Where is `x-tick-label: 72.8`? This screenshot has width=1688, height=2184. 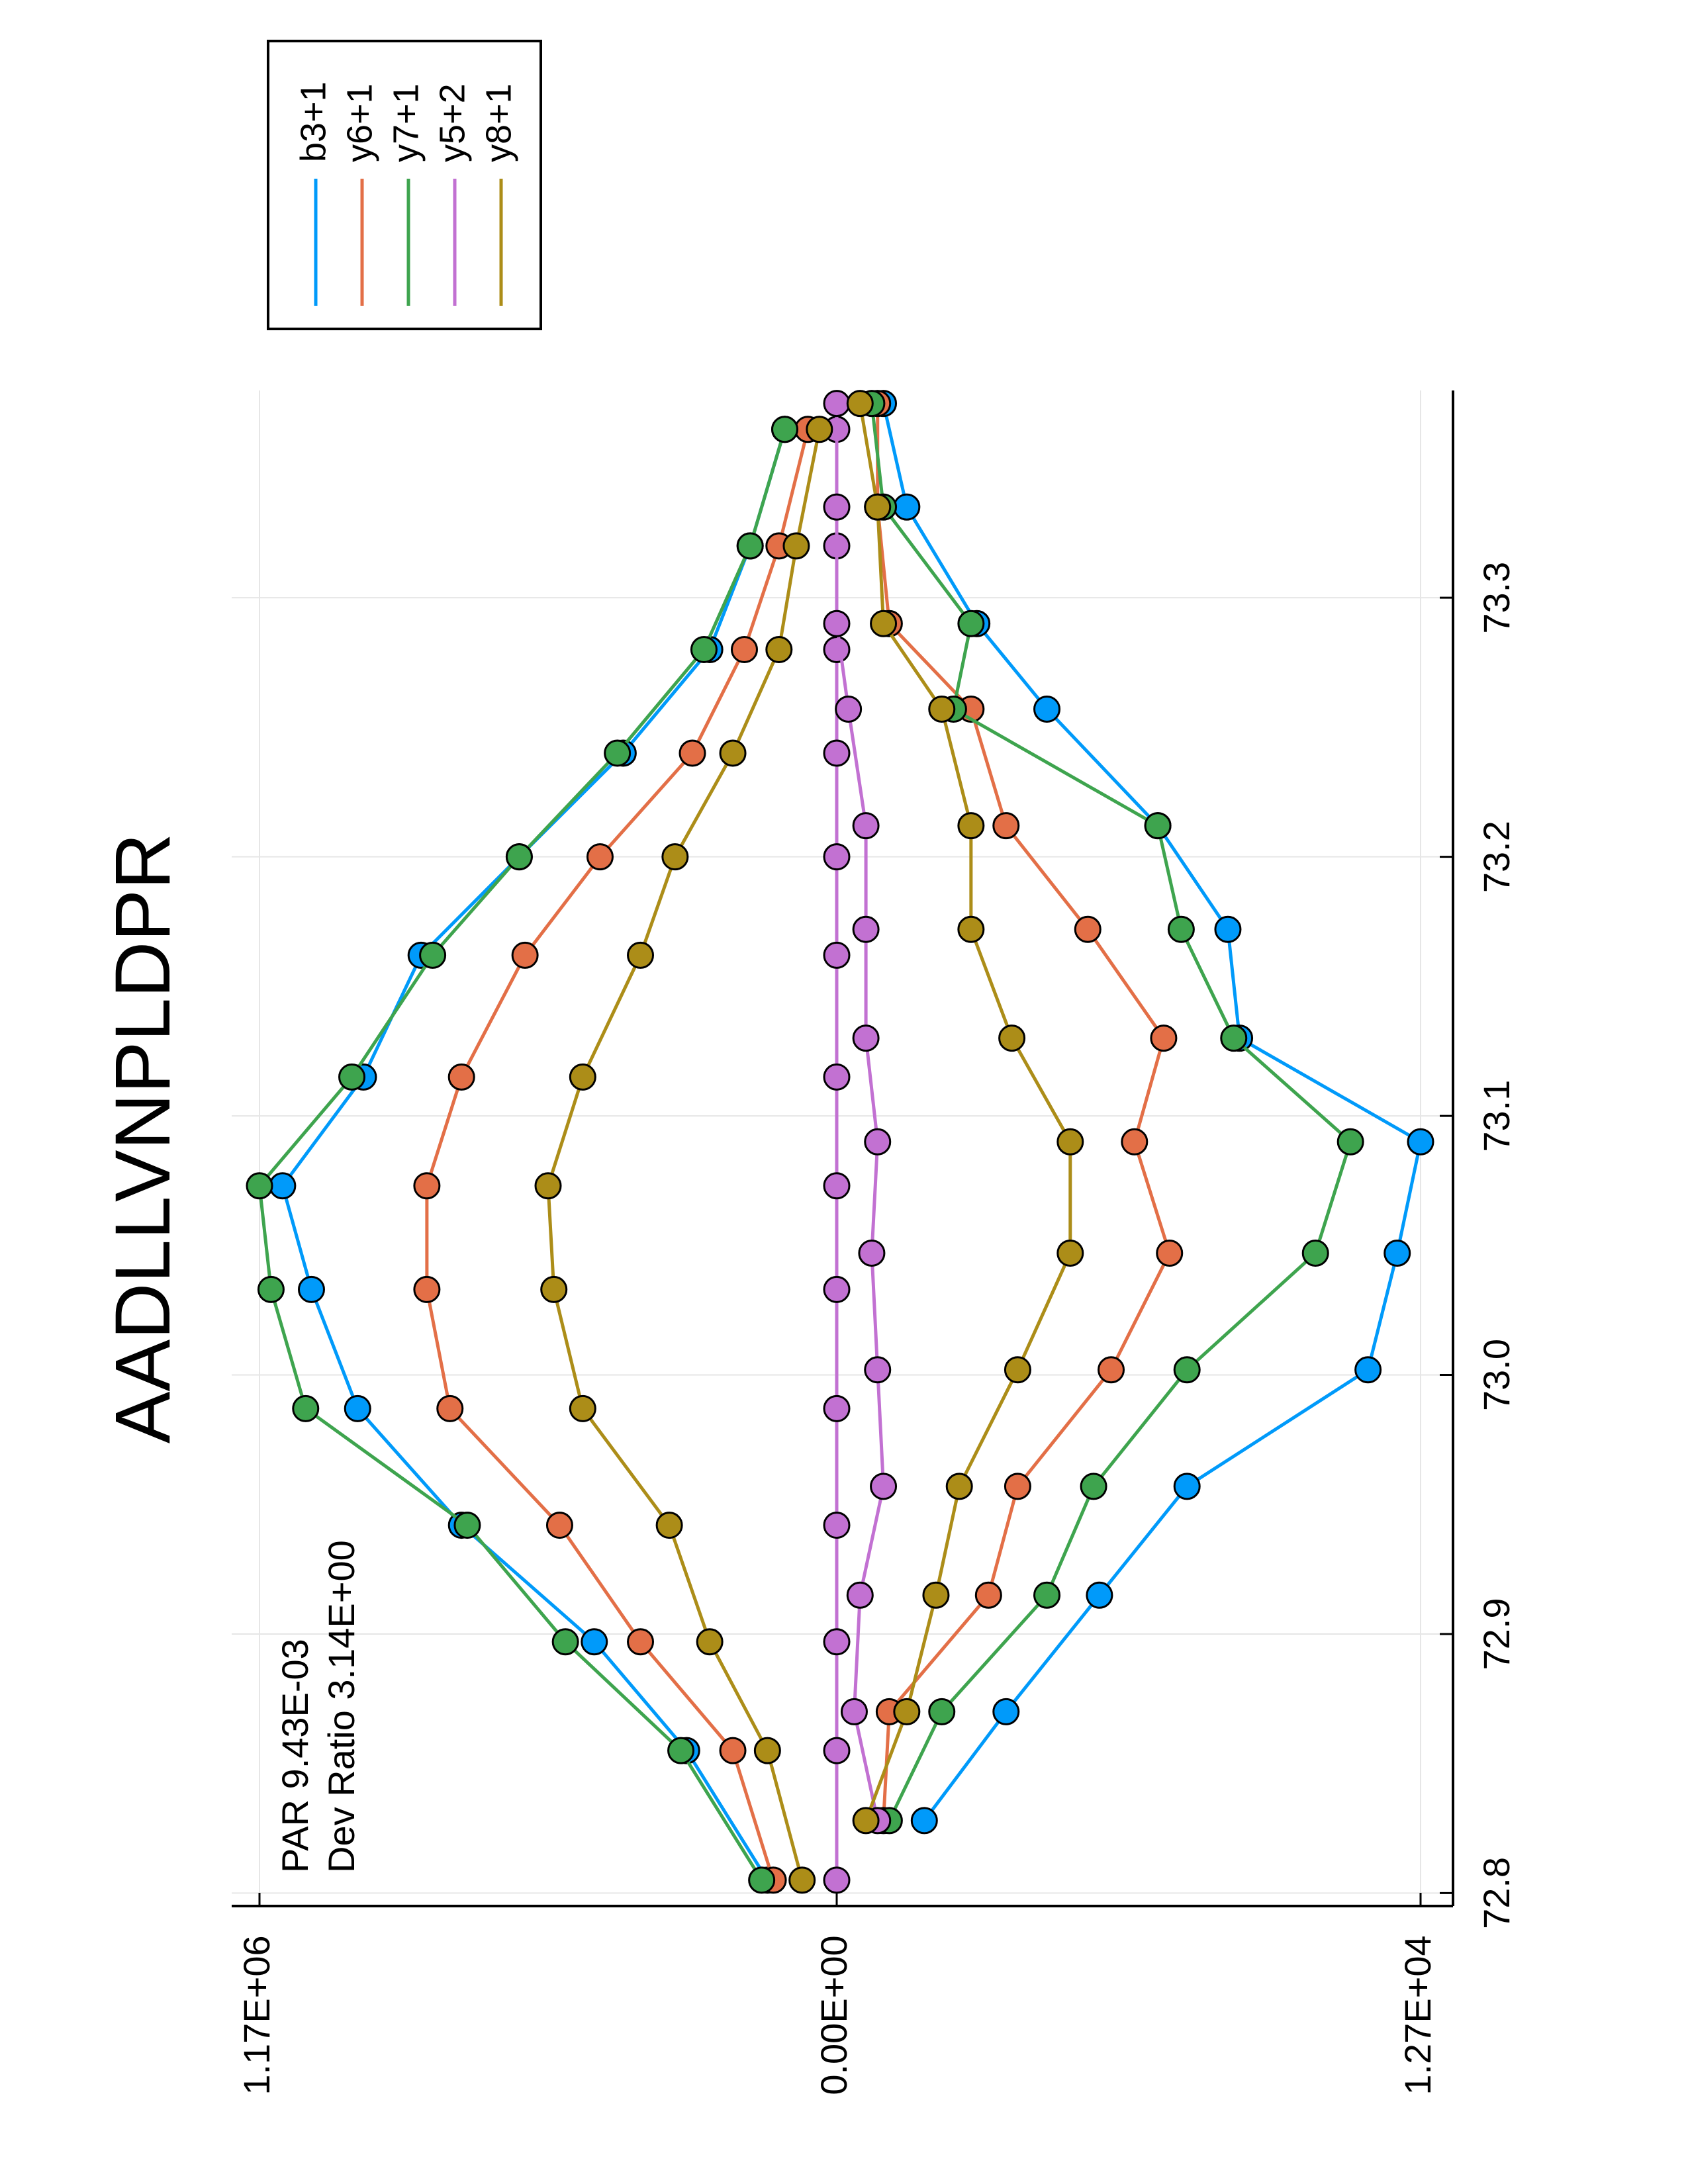 x-tick-label: 72.8 is located at coordinates (1496, 1893).